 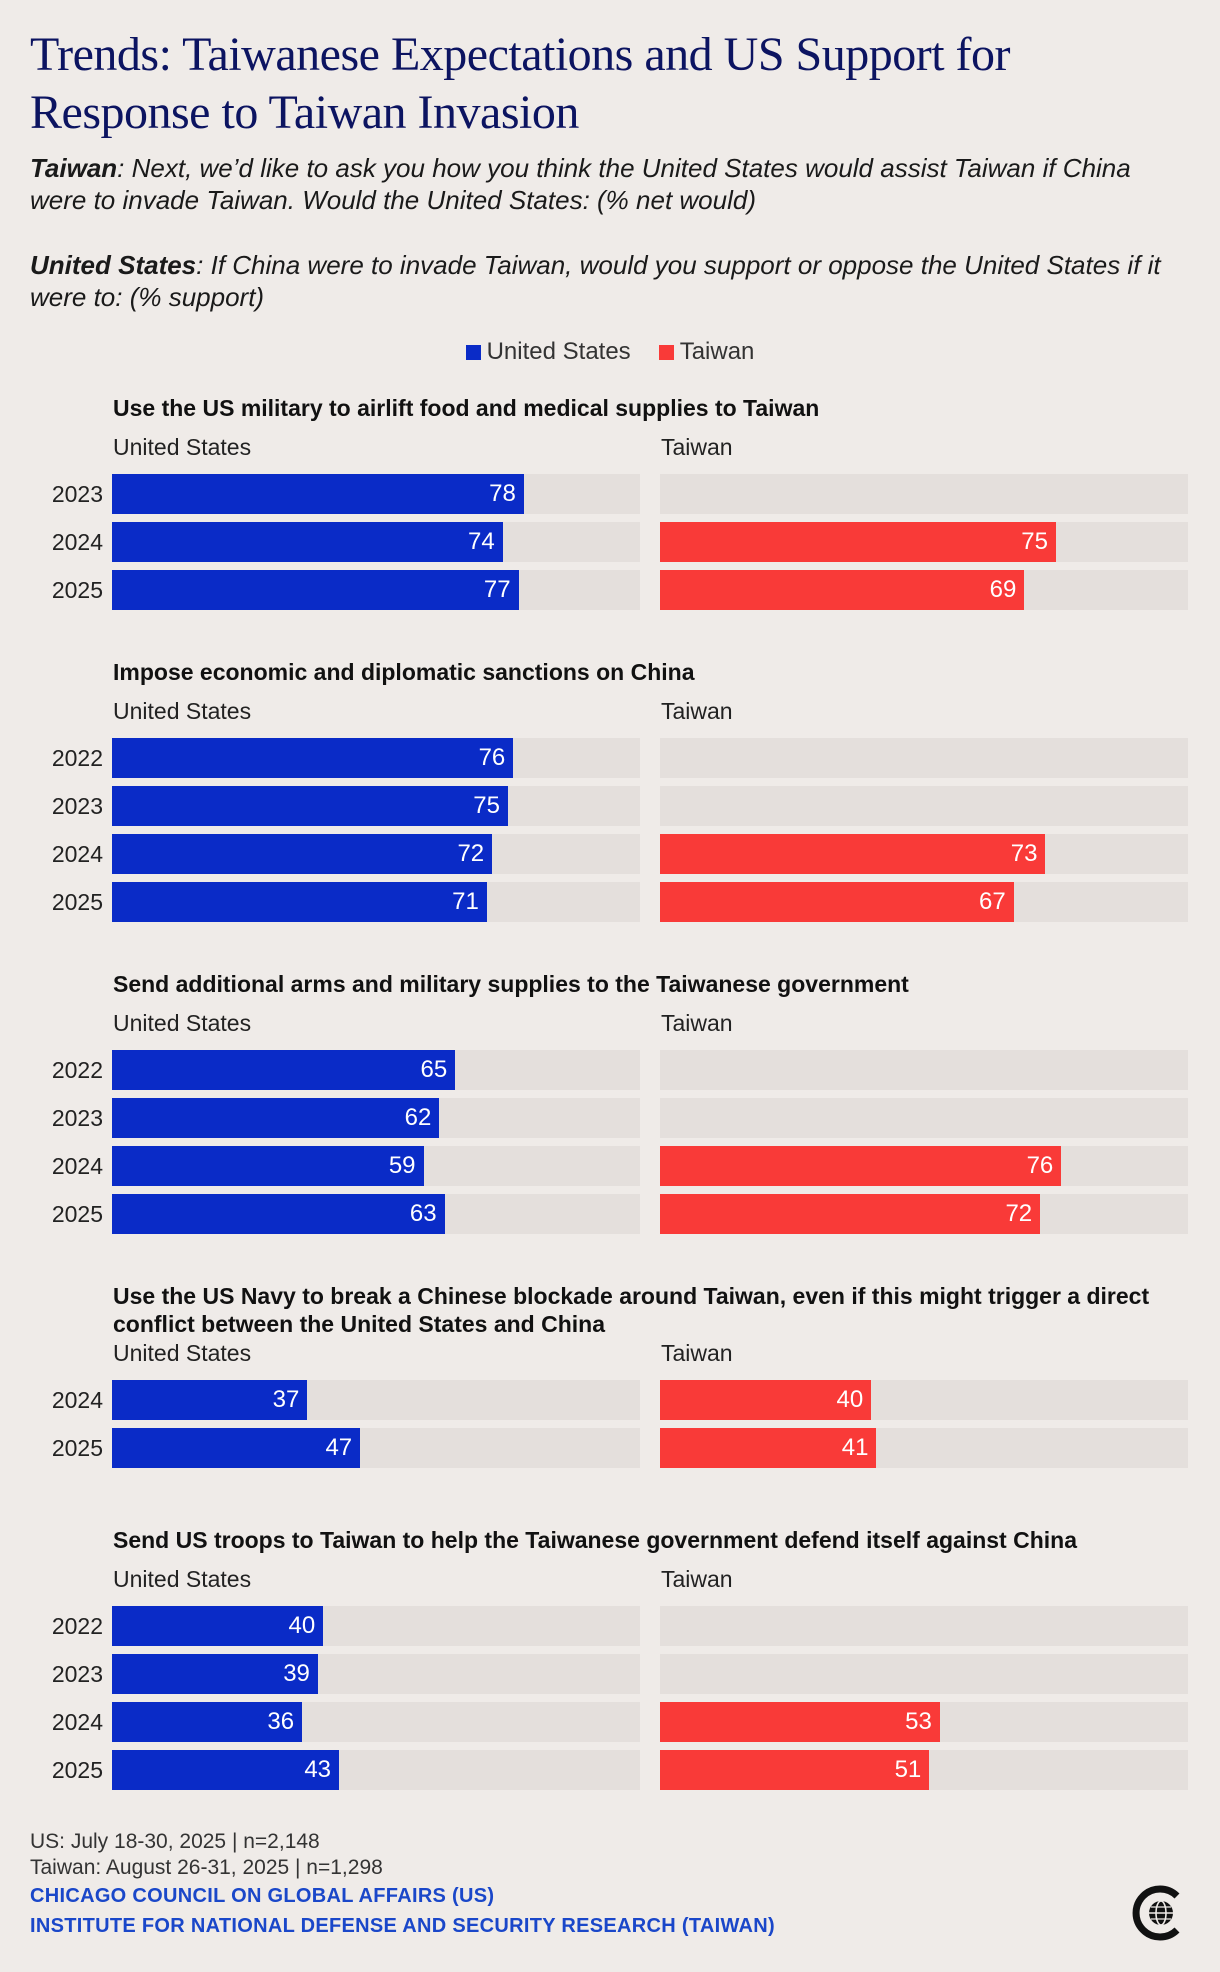 I want to click on footer-source-chicago-council: CHICAGO COUNCIL ON GLOBAL AFFAIRS (US), so click(x=262, y=1896).